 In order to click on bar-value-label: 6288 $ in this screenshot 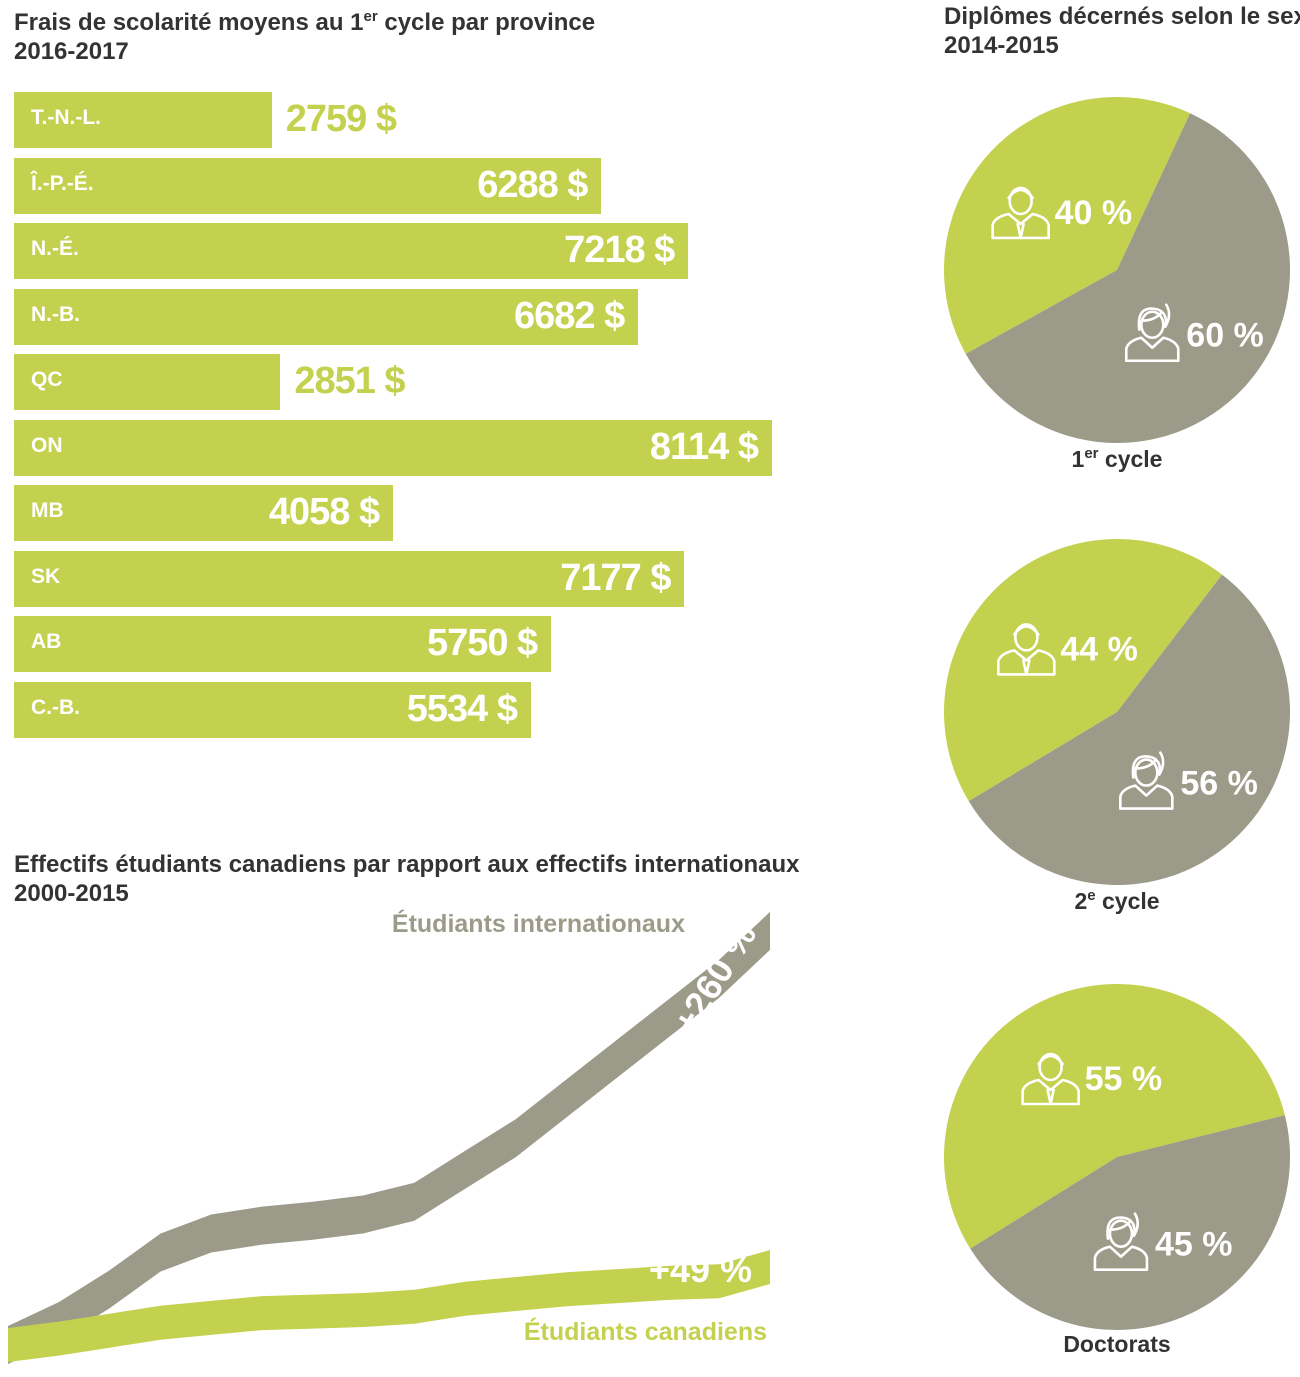, I will do `click(532, 184)`.